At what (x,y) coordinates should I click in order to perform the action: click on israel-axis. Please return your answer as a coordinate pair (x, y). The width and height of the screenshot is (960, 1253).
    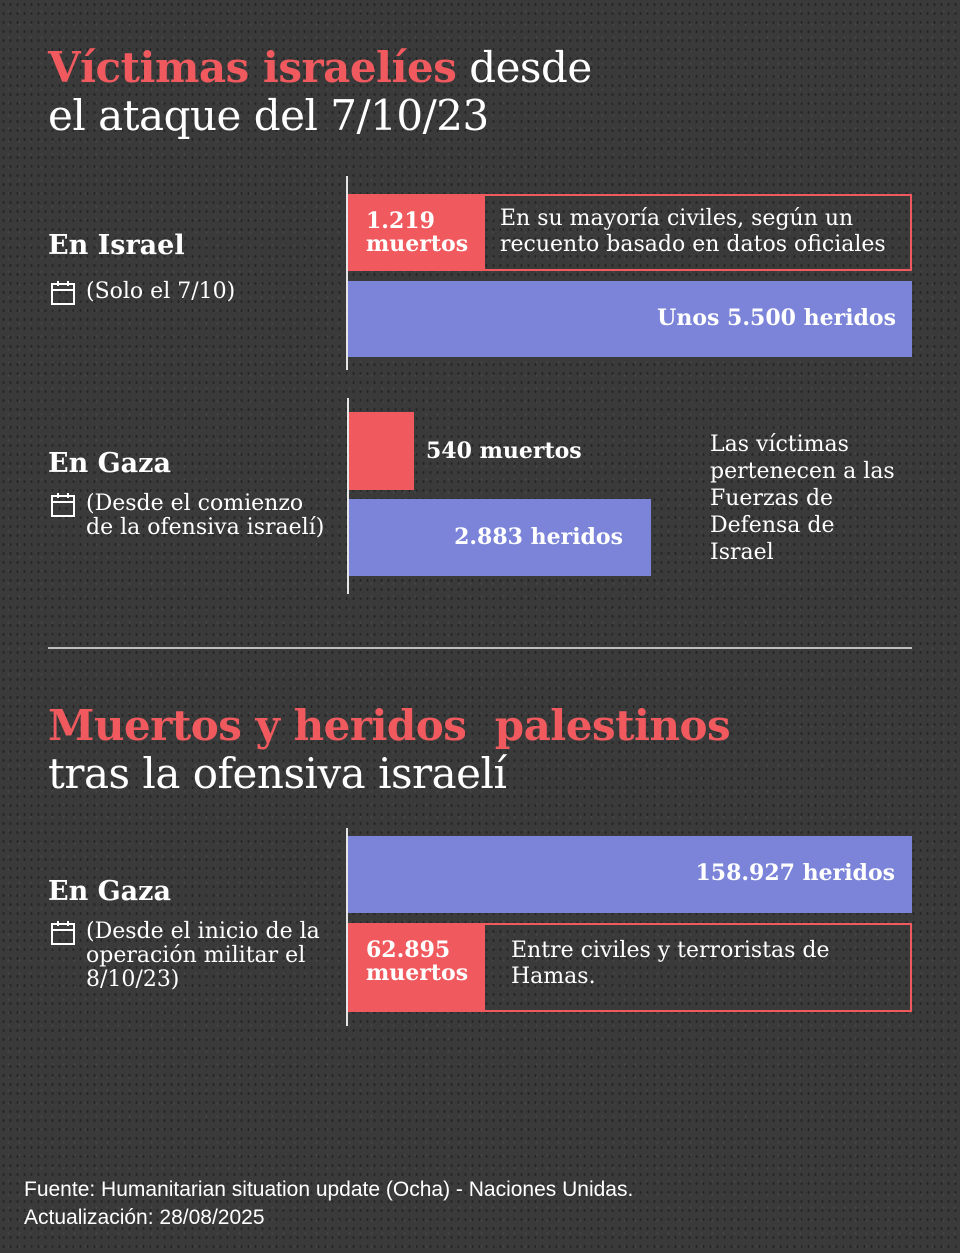
    Looking at the image, I should click on (347, 273).